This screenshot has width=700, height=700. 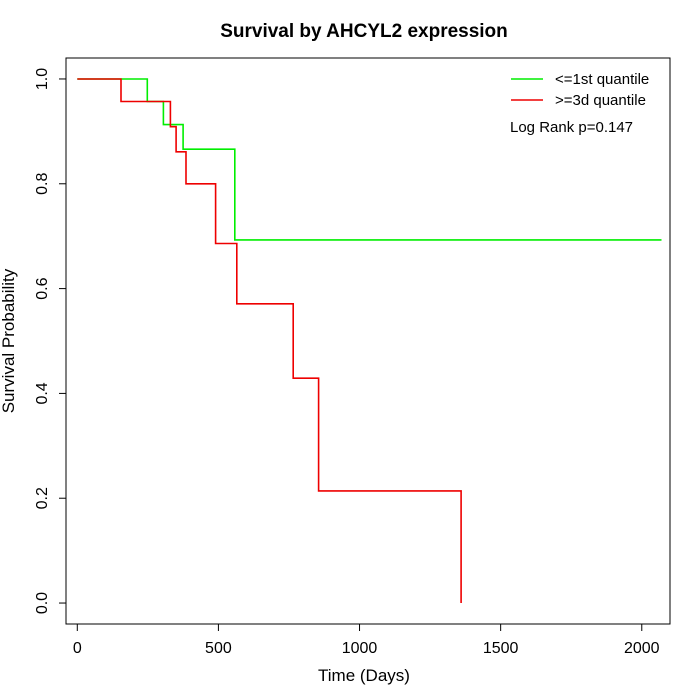 I want to click on x-tick-label: 0, so click(x=77, y=648).